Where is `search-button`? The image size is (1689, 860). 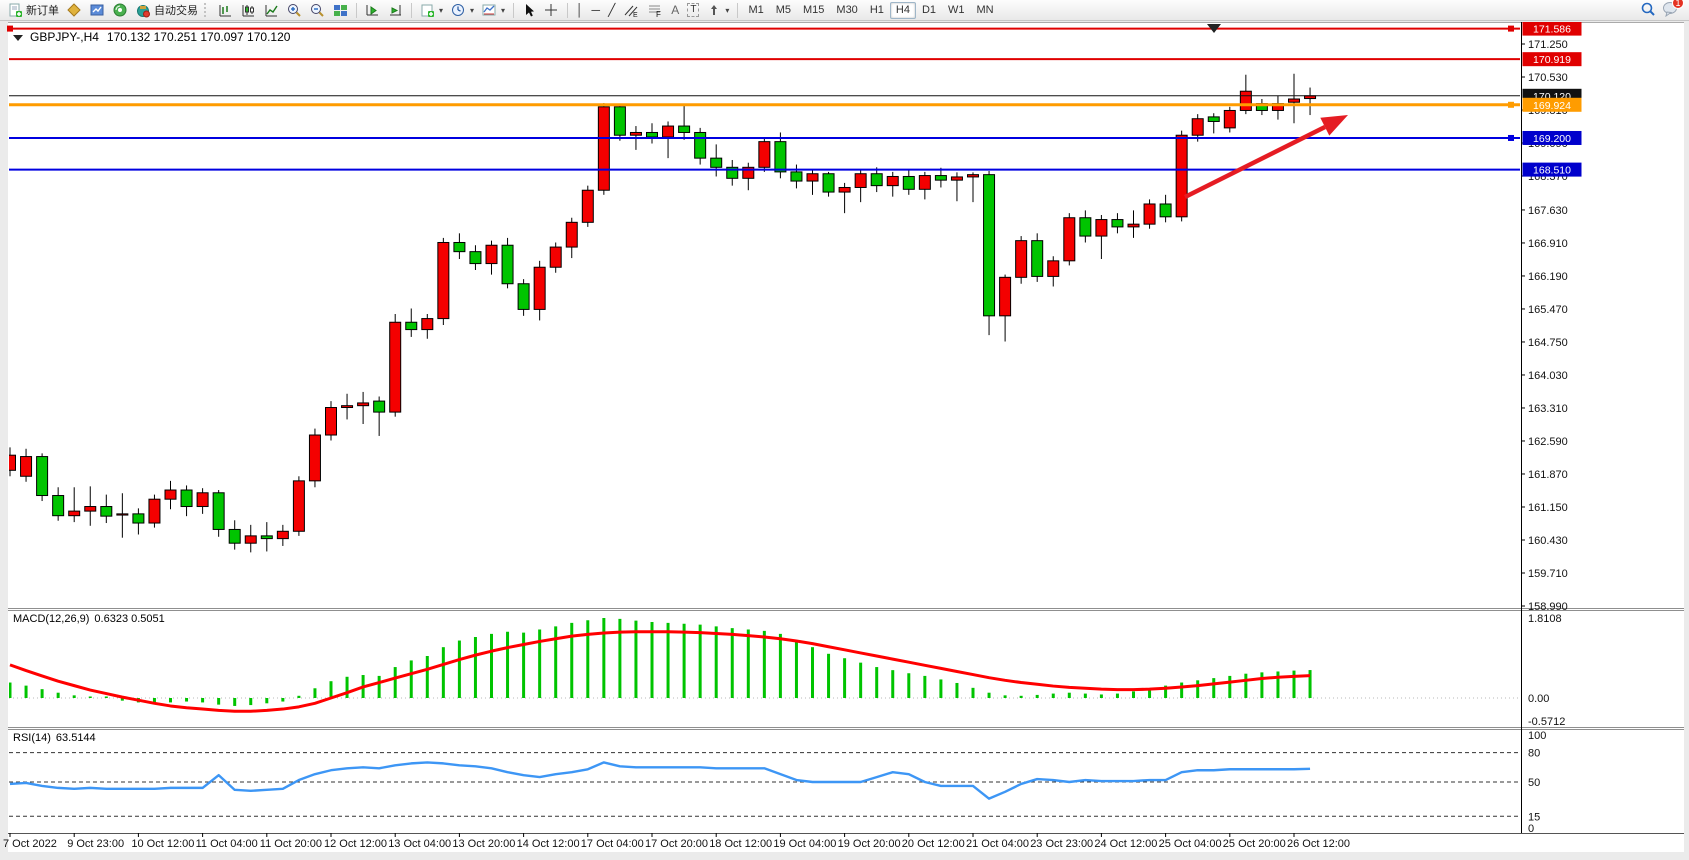
search-button is located at coordinates (1648, 10).